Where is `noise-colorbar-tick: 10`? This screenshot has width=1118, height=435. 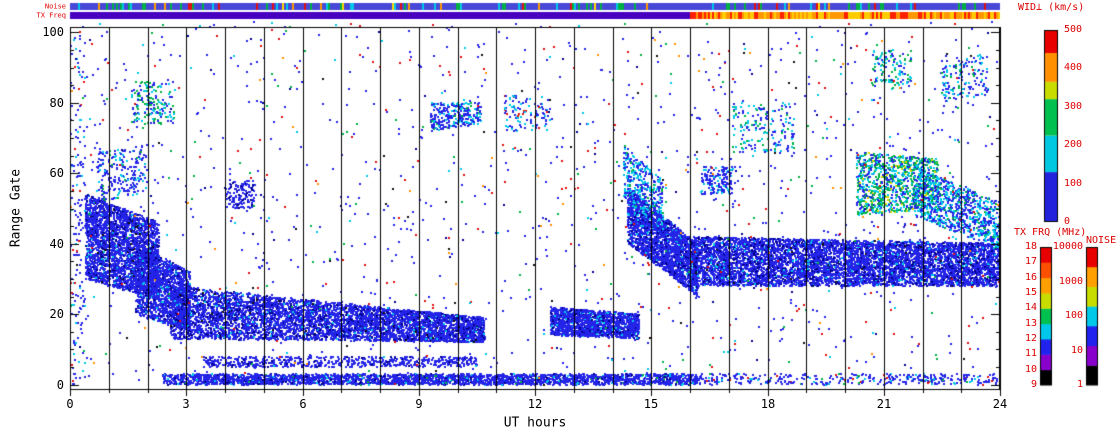
noise-colorbar-tick: 10 is located at coordinates (1076, 350).